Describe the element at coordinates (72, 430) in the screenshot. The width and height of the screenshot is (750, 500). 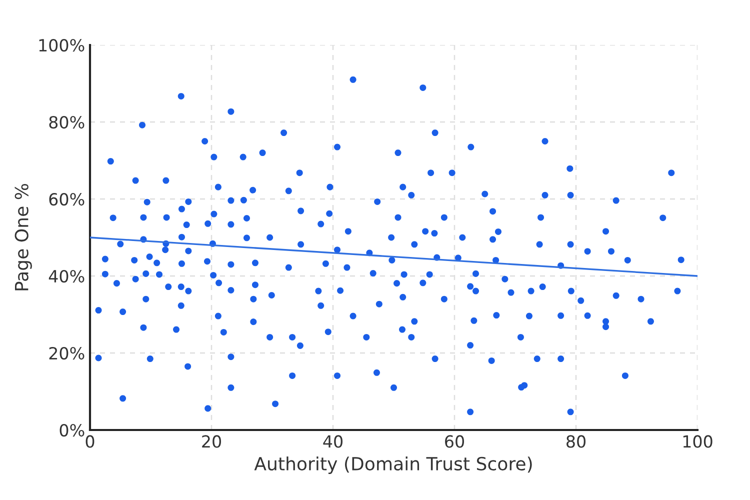
I see `y-tick-label: 0%` at that location.